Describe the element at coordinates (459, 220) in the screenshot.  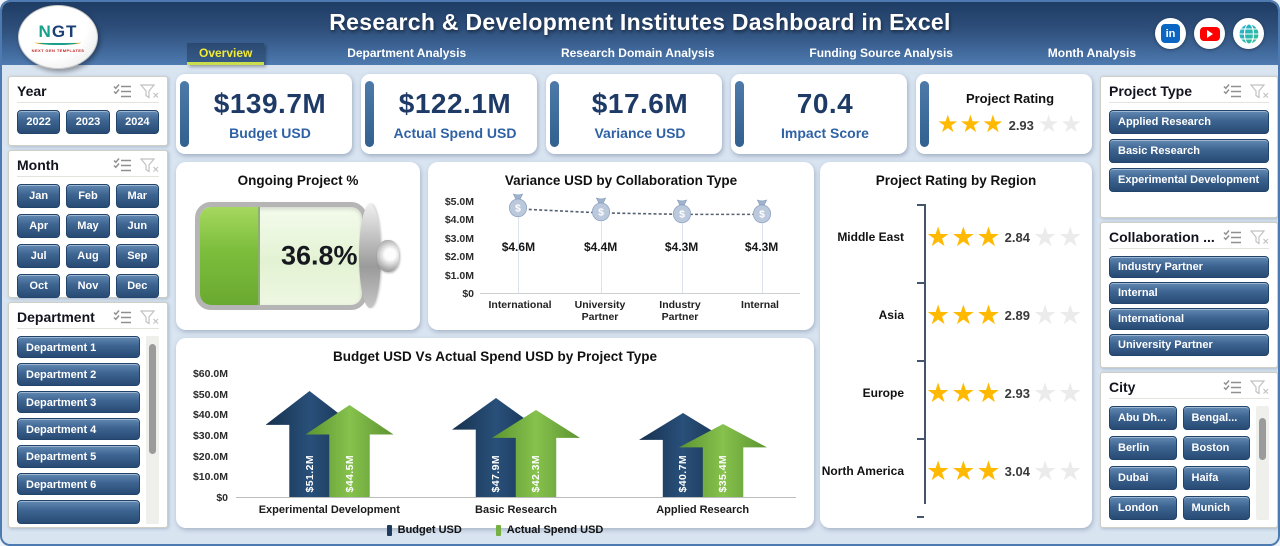
I see `y-tick: $4.0M` at that location.